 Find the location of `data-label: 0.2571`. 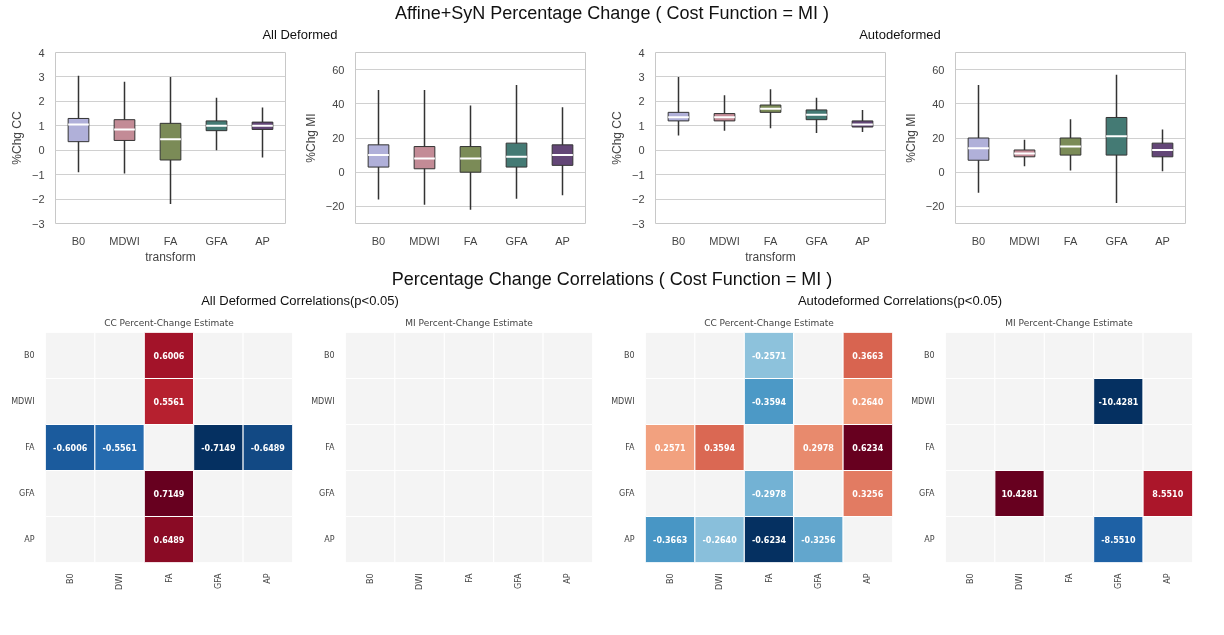

data-label: 0.2571 is located at coordinates (670, 448).